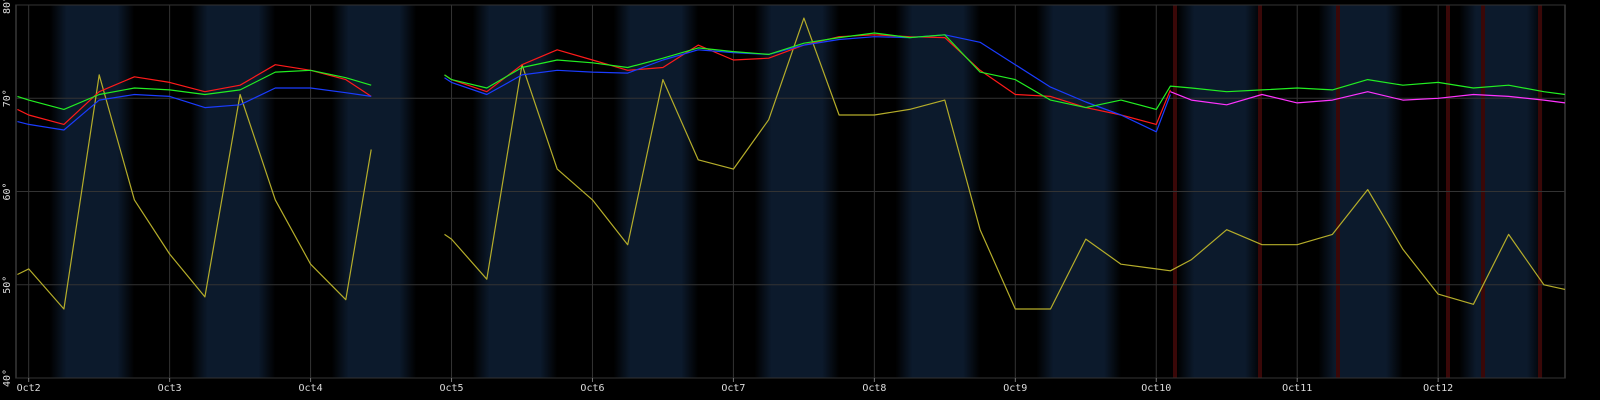  What do you see at coordinates (1156, 388) in the screenshot?
I see `x-tick-label: Oct10` at bounding box center [1156, 388].